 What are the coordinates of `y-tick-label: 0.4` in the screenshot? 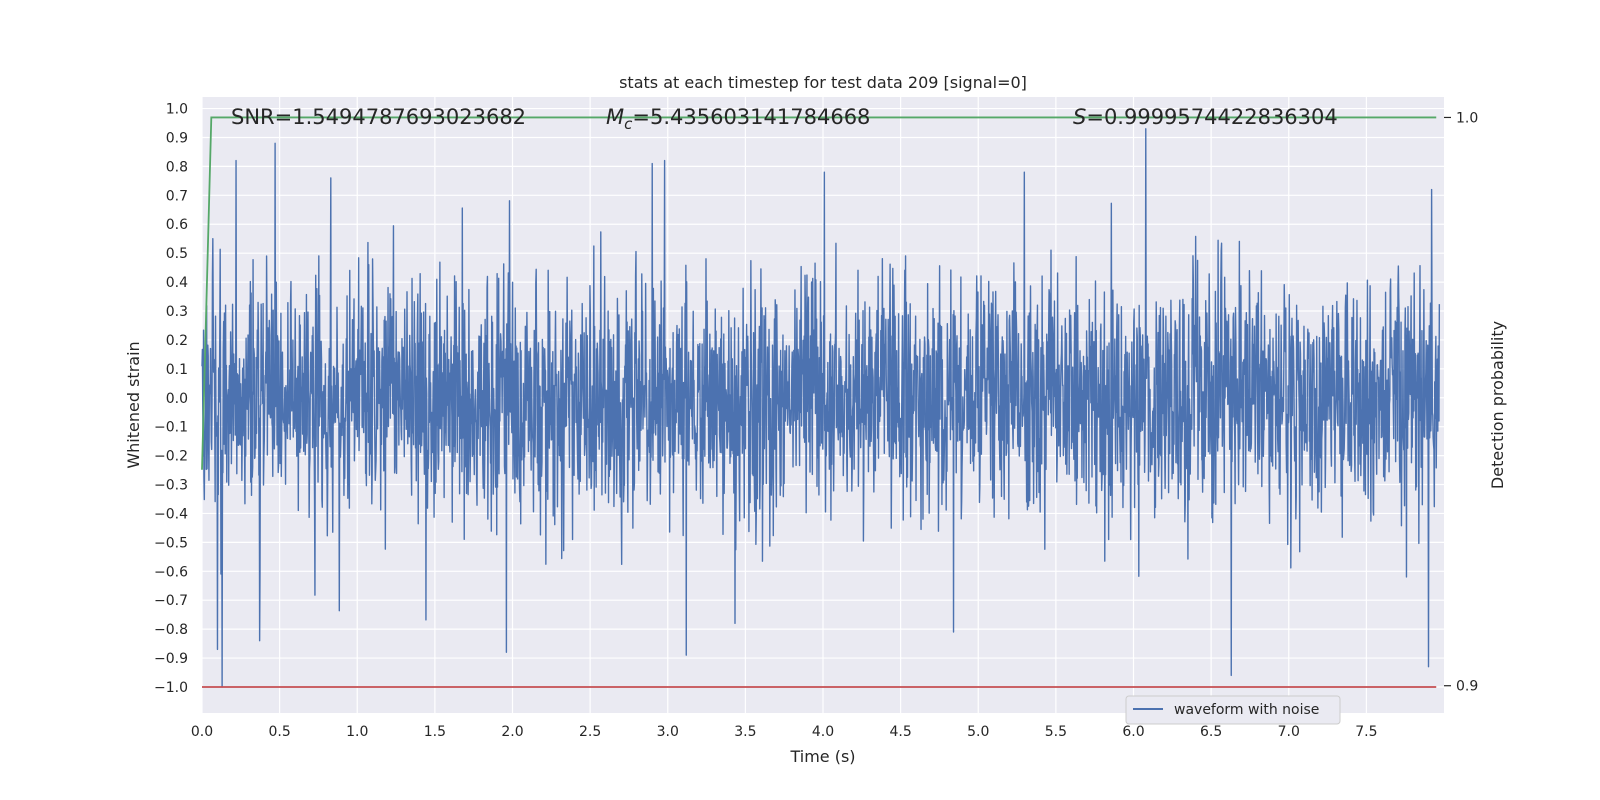 It's located at (177, 283).